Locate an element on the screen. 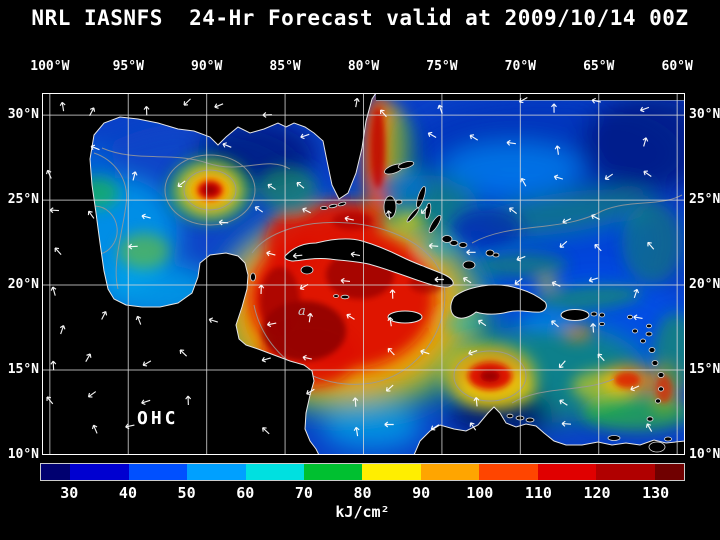 The width and height of the screenshot is (720, 540). island-cuba is located at coordinates (369, 263).